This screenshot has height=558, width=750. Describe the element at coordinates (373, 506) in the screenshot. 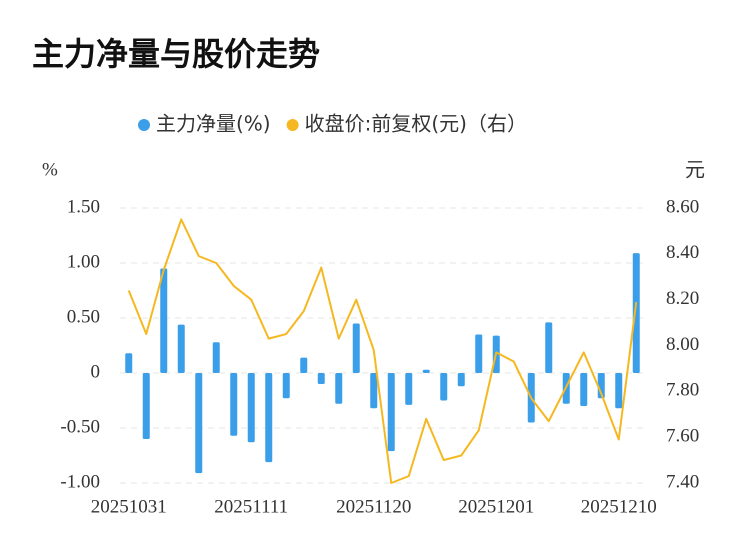

I see `x-tick-label: 20251120` at that location.